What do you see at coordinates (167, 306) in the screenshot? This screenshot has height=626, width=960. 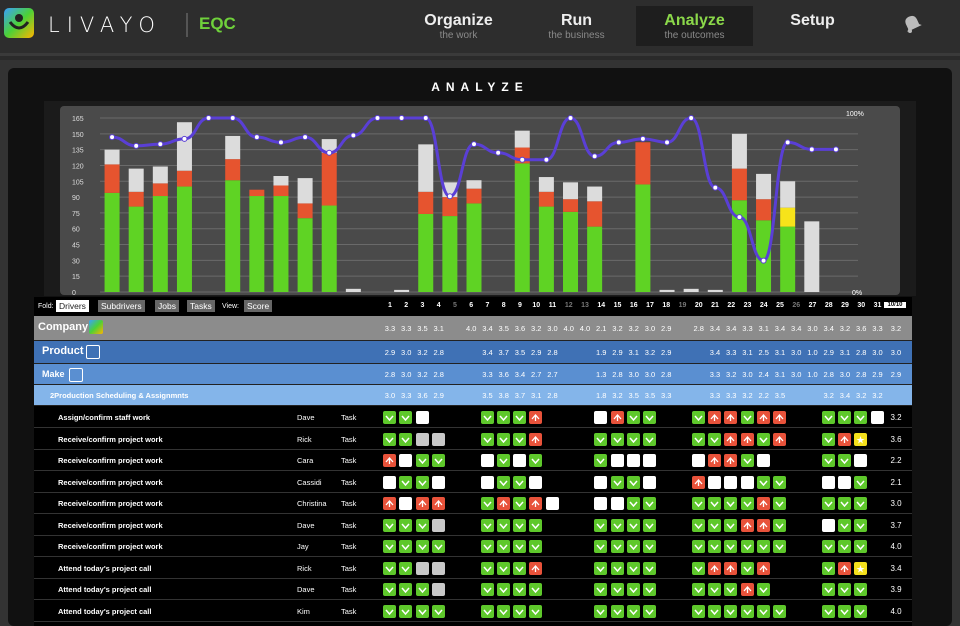 I see `fold-button-jobs: Jobs` at bounding box center [167, 306].